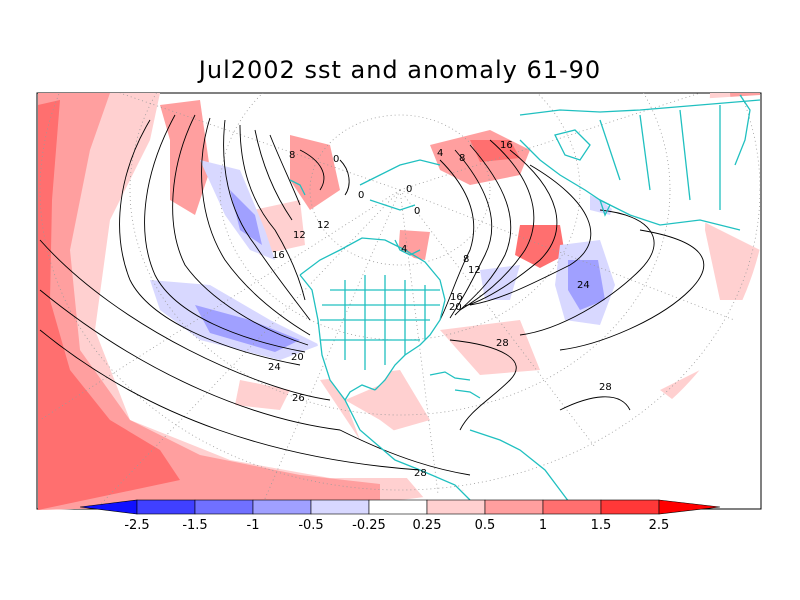 The width and height of the screenshot is (800, 600). I want to click on colorbar-label: -1, so click(253, 525).